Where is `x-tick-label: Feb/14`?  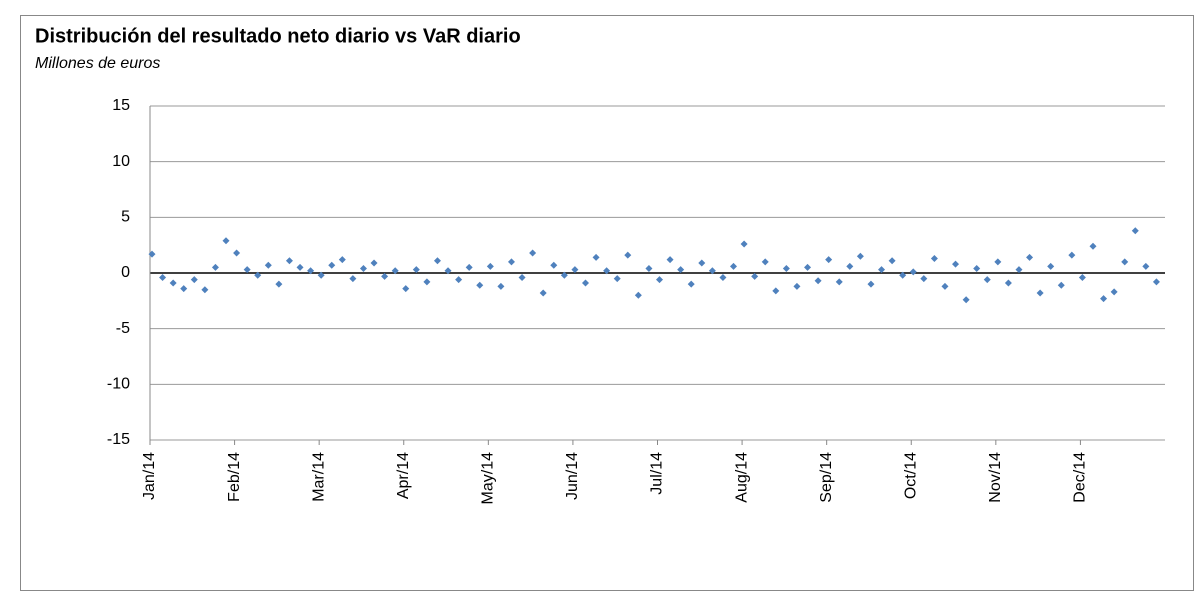
x-tick-label: Feb/14 is located at coordinates (234, 477).